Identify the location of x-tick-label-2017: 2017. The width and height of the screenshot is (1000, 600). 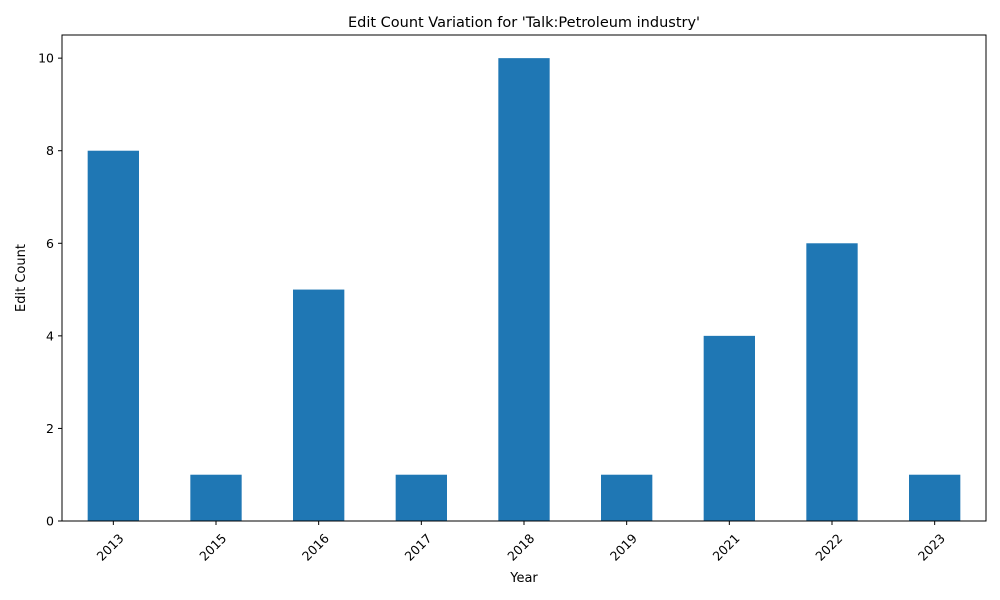
(418, 547).